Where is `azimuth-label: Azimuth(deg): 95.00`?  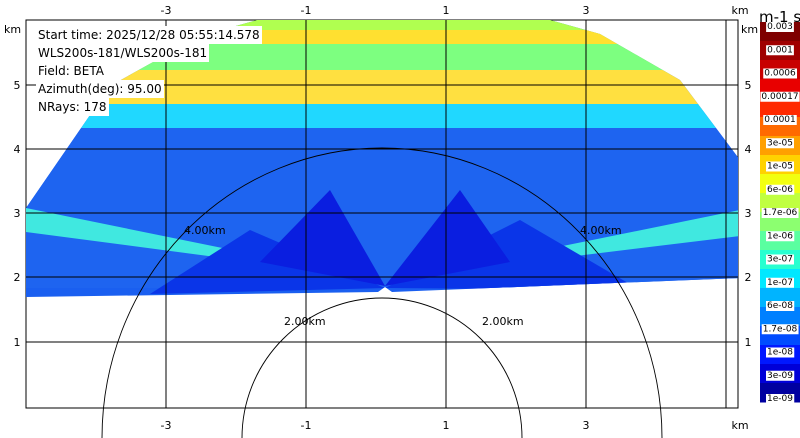
azimuth-label: Azimuth(deg): 95.00 is located at coordinates (100, 89).